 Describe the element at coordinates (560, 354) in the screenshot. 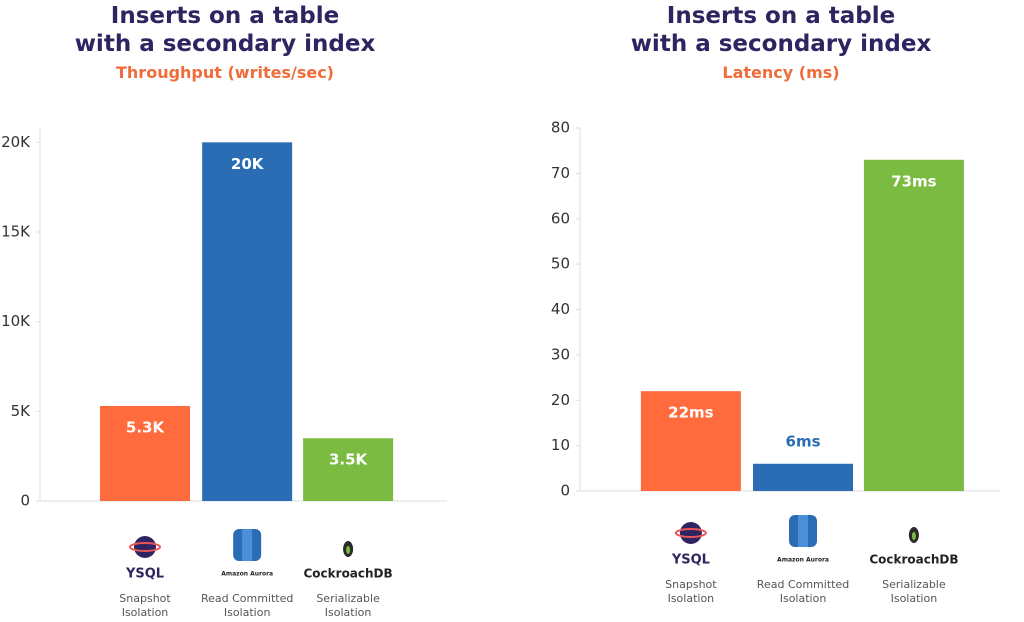

I see `y-tick-label: 30` at that location.